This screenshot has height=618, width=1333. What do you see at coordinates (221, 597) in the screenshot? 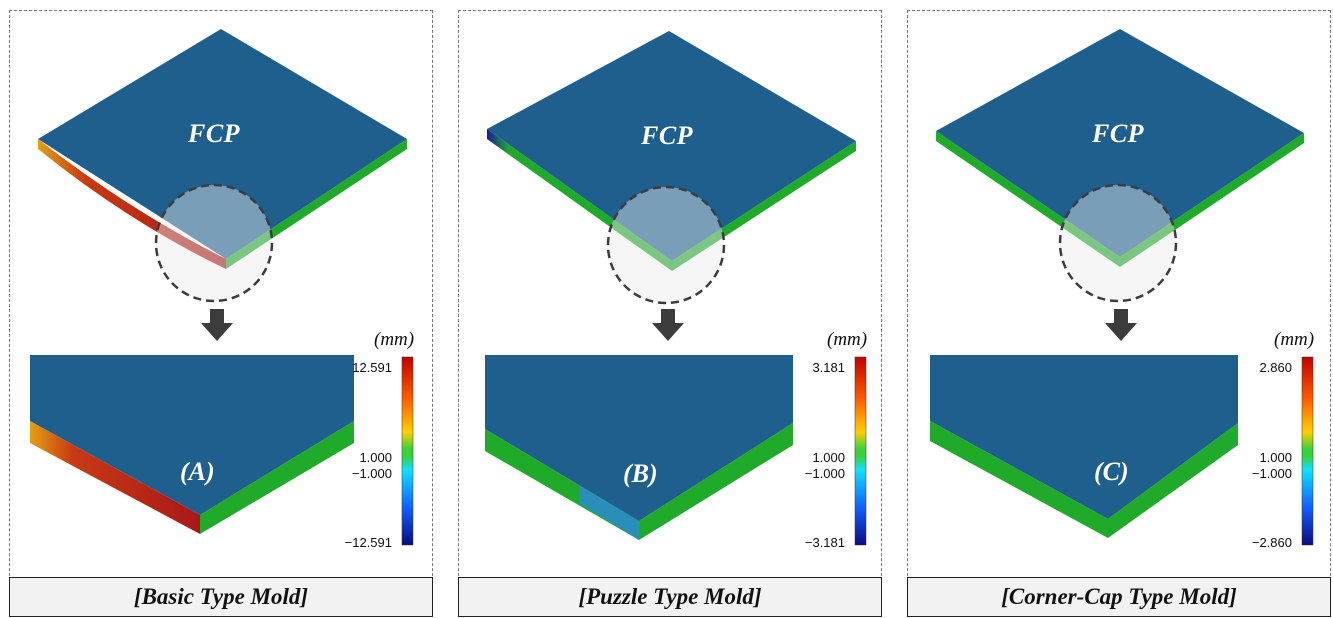
I see `caption-basic: [Basic Type Mold]` at bounding box center [221, 597].